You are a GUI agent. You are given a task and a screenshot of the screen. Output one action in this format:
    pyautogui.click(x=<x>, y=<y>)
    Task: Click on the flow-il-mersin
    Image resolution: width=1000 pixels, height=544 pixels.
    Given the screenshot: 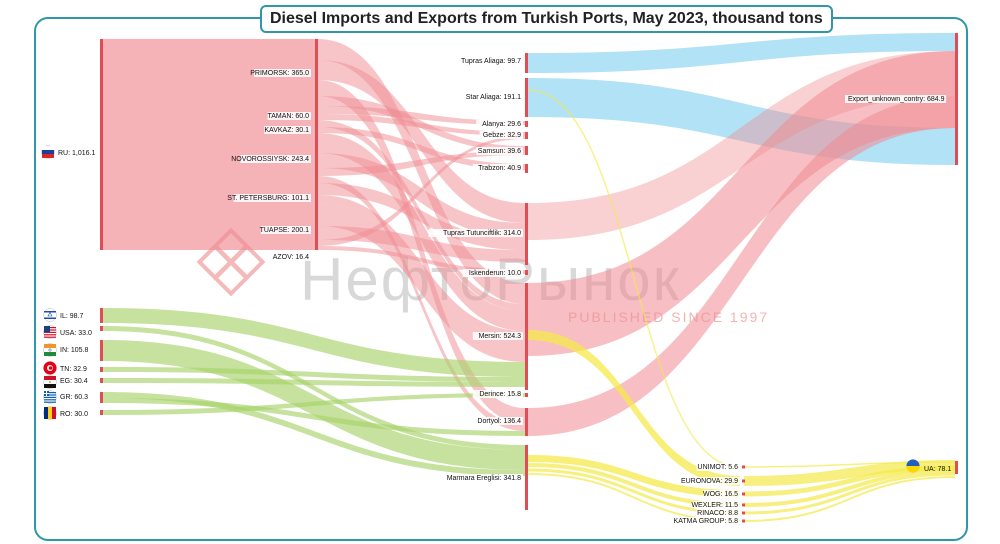 What is the action you would take?
    pyautogui.click(x=314, y=342)
    